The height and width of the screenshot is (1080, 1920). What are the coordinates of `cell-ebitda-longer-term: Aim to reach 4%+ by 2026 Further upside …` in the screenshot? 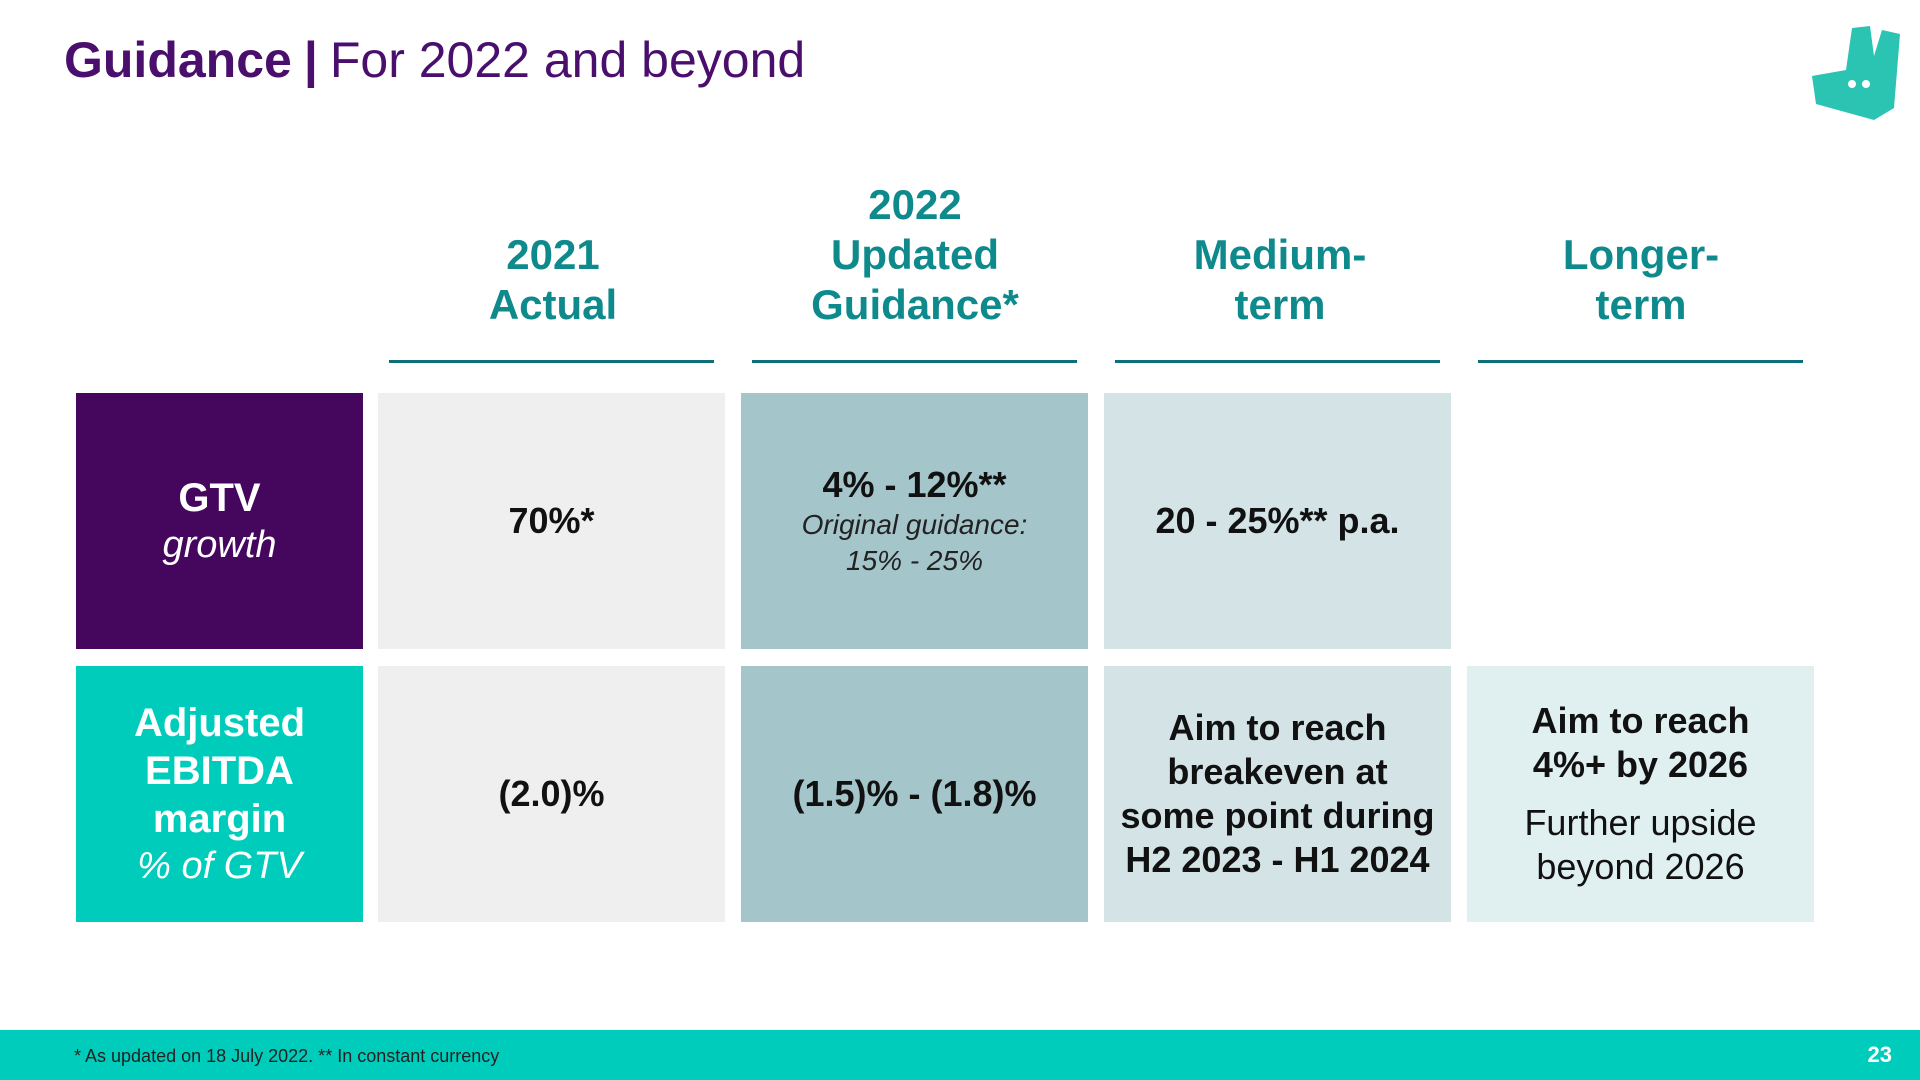 It's located at (1640, 794).